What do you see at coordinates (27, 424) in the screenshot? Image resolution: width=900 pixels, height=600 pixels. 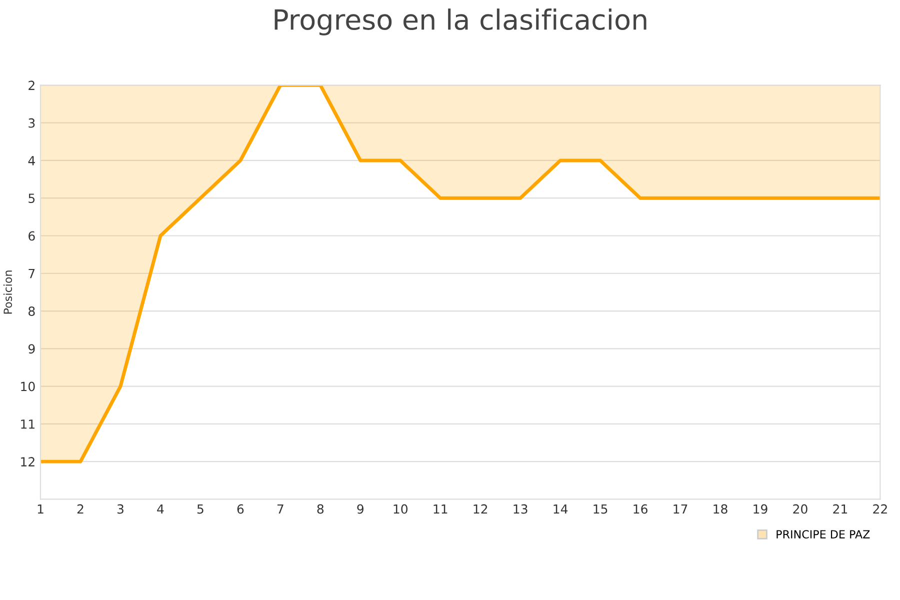 I see `y-tick-label: 11` at bounding box center [27, 424].